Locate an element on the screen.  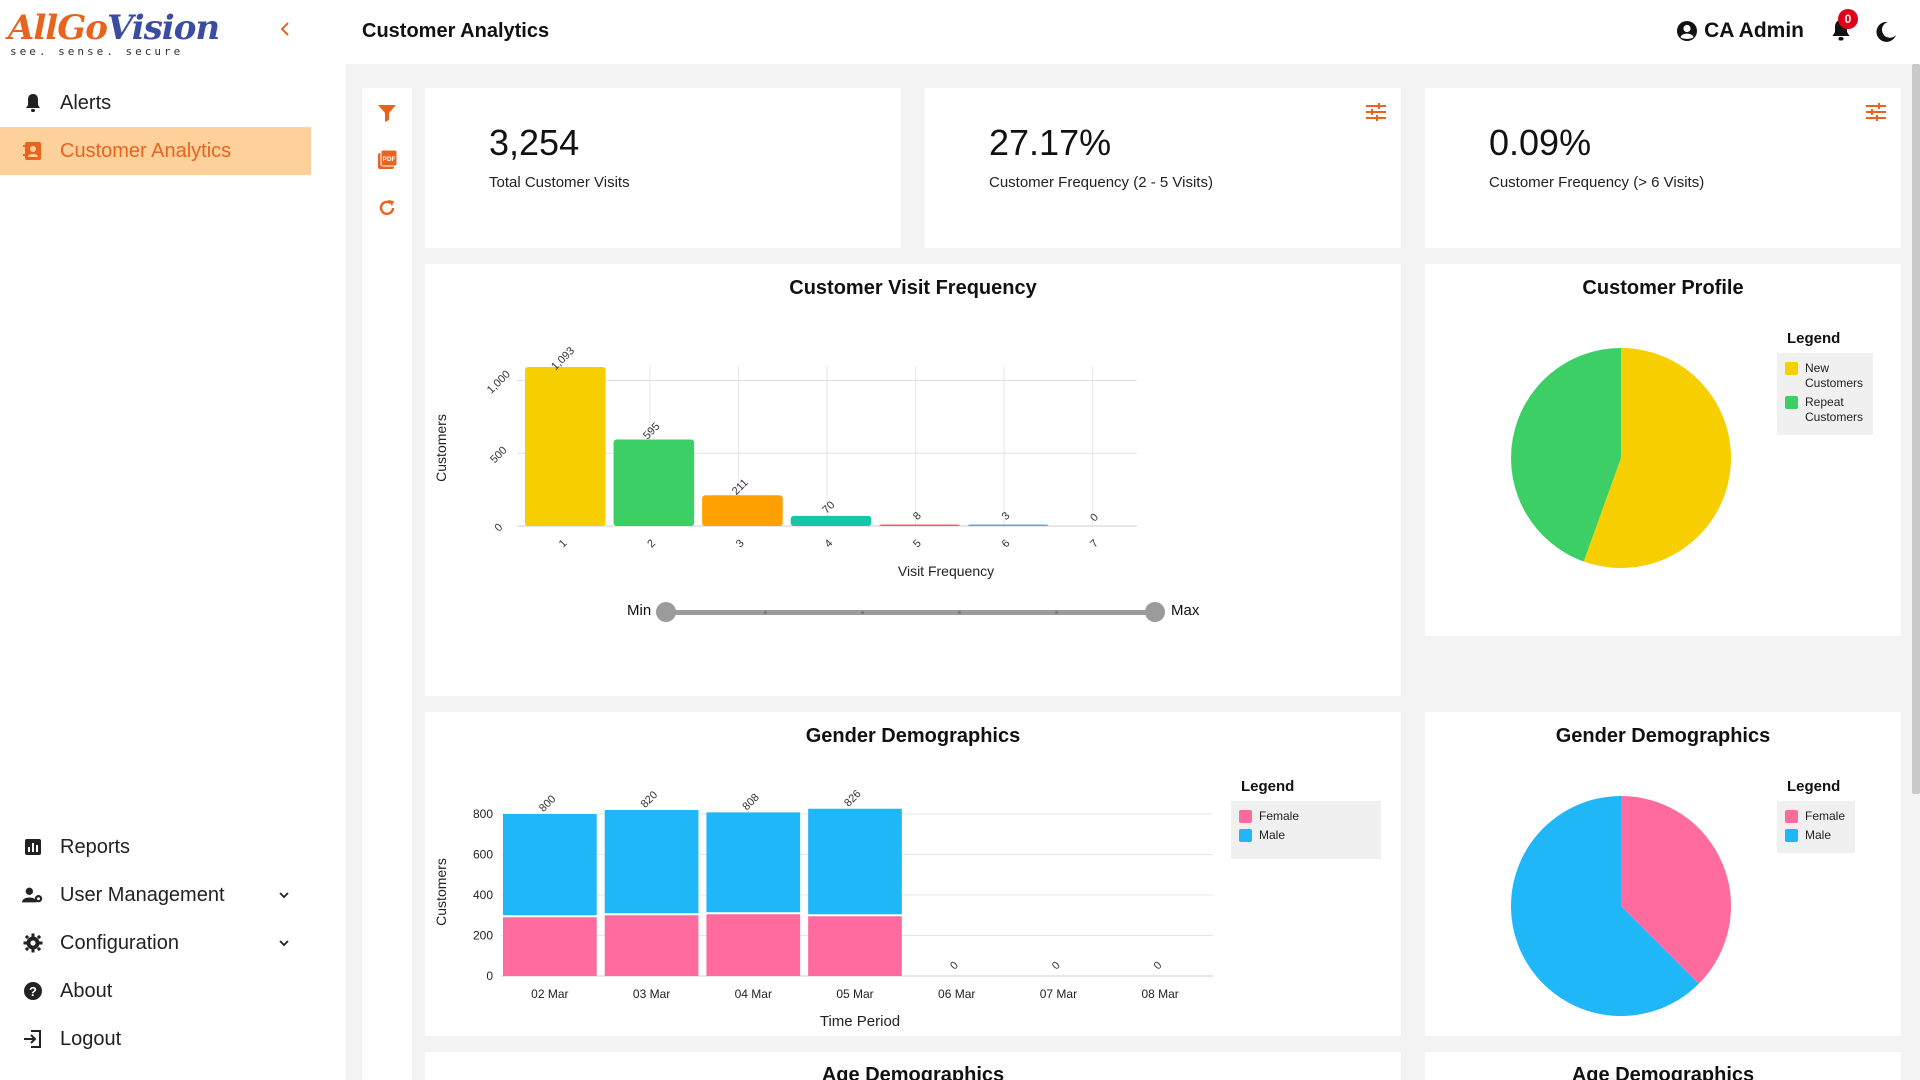
report-icon is located at coordinates (33, 847).